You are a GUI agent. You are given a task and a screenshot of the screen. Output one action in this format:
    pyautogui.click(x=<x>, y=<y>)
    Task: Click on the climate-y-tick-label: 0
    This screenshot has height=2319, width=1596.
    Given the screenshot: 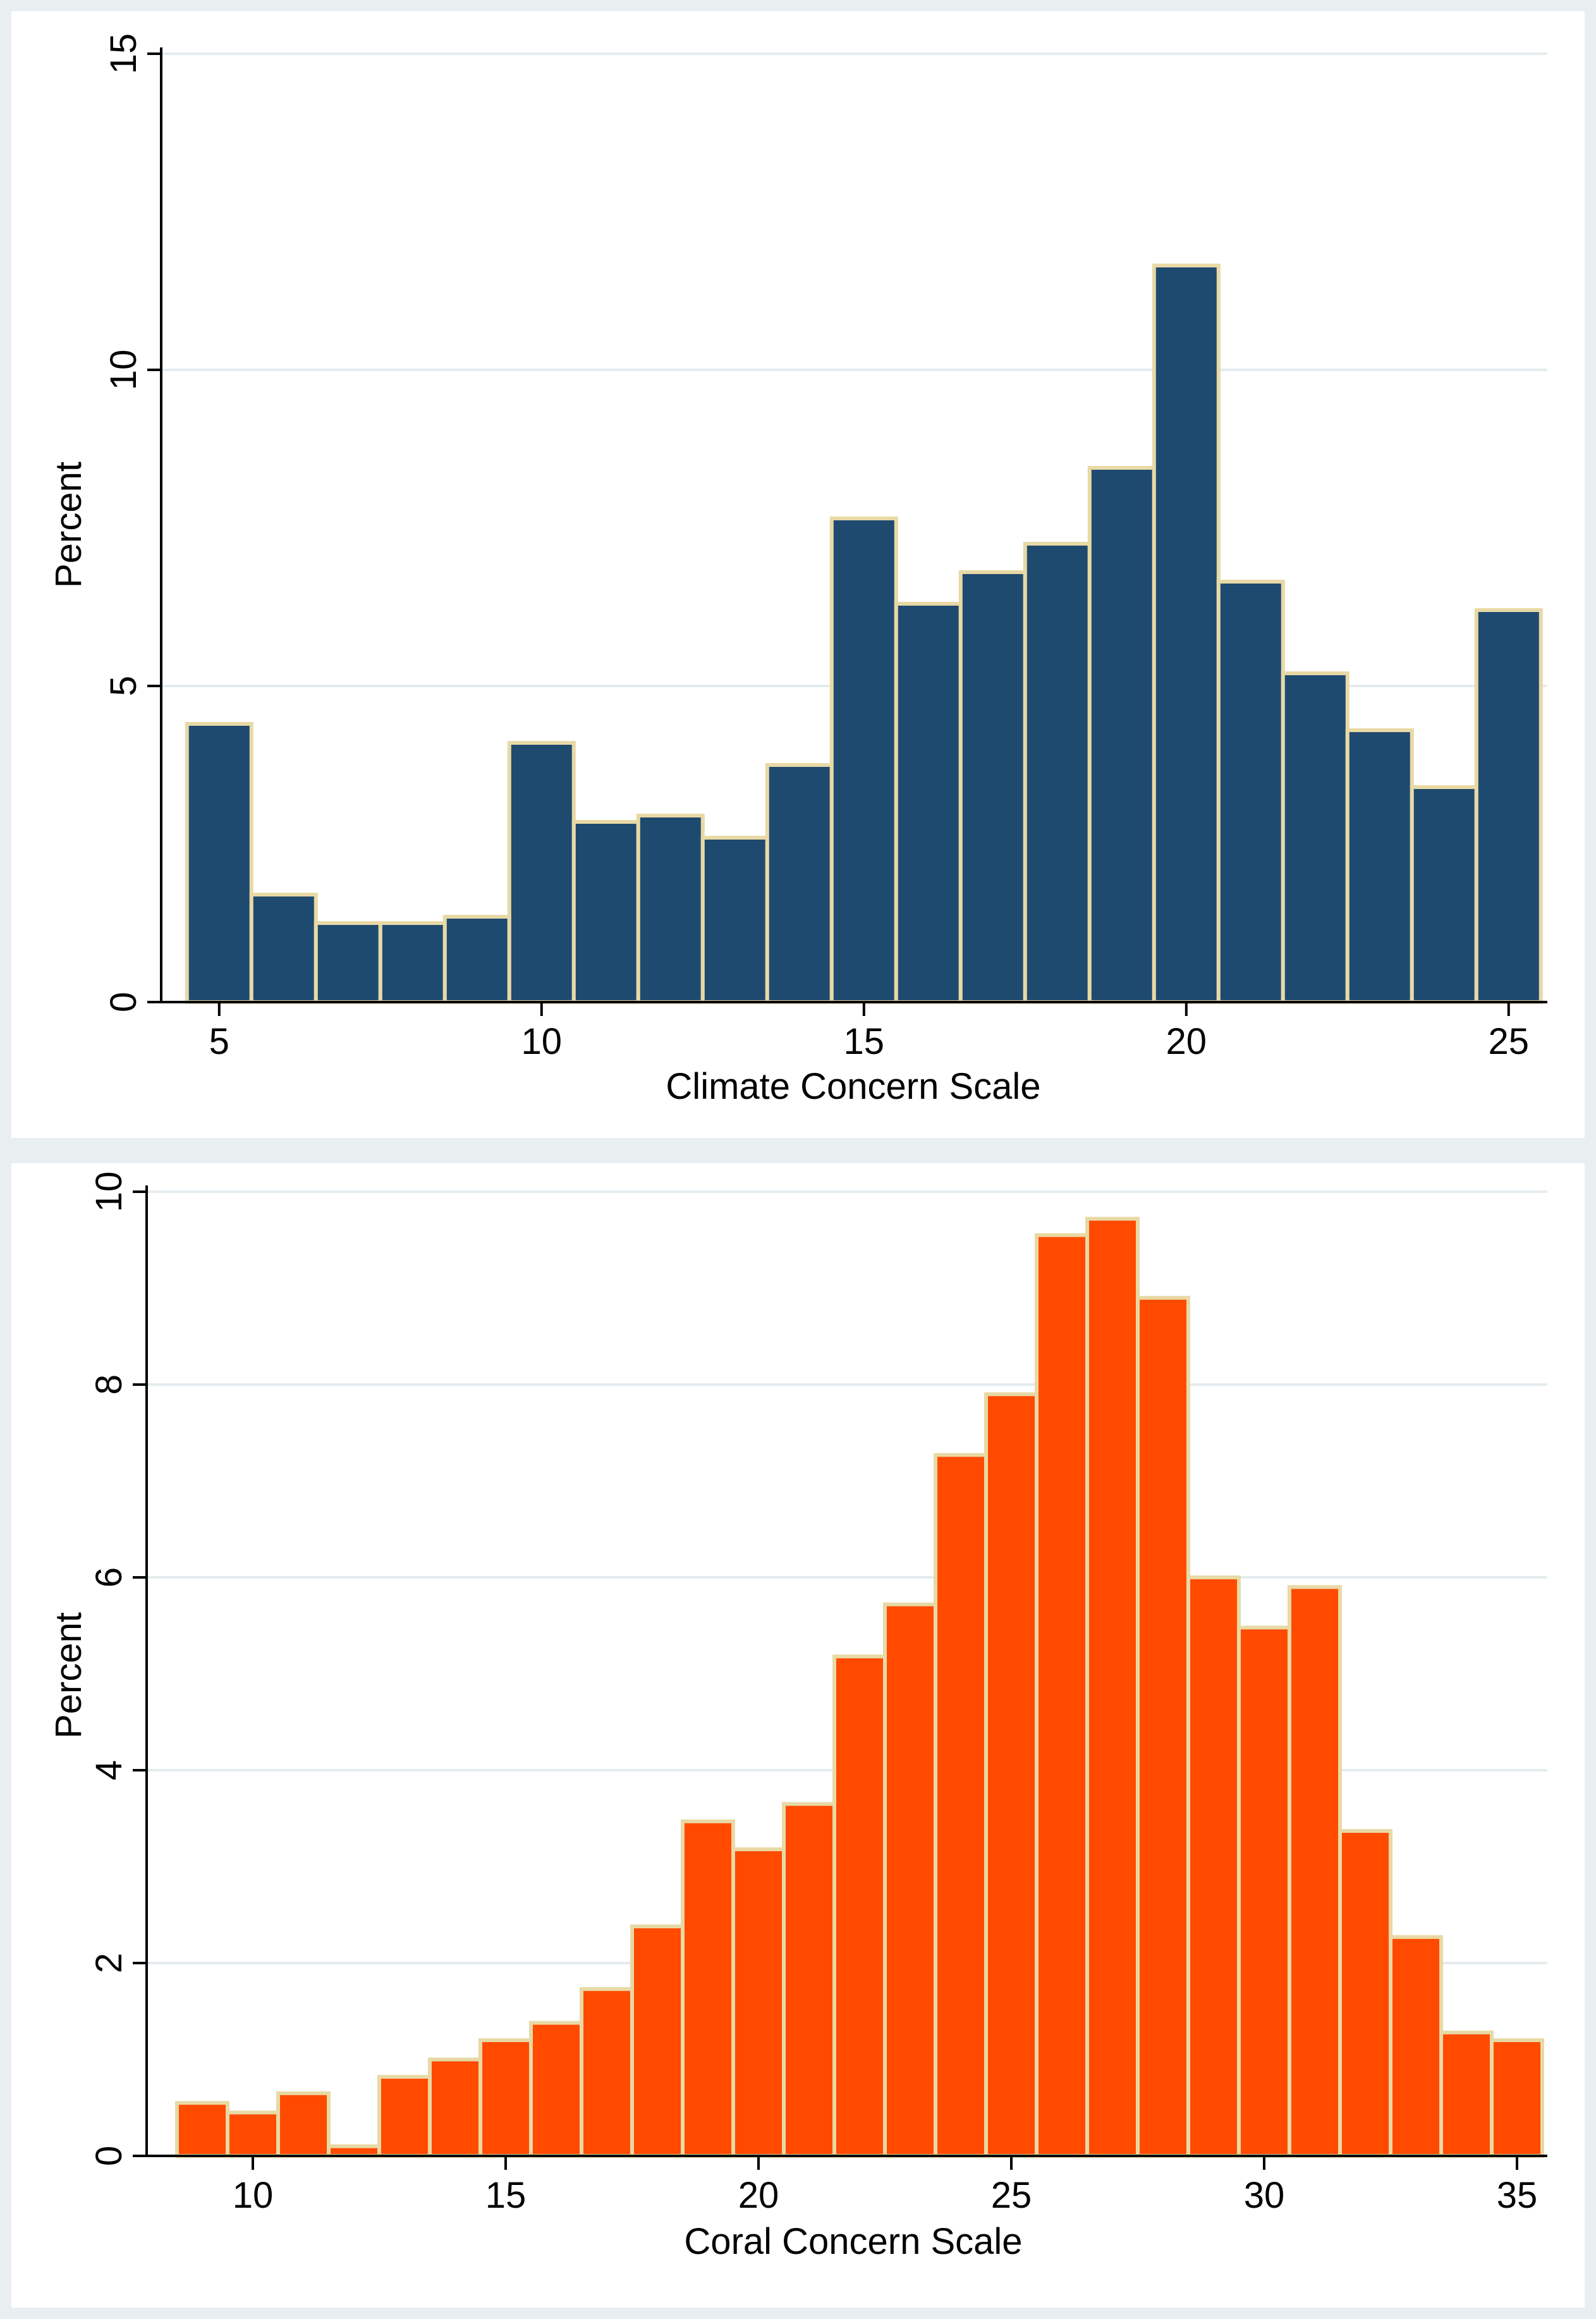 What is the action you would take?
    pyautogui.click(x=123, y=1002)
    